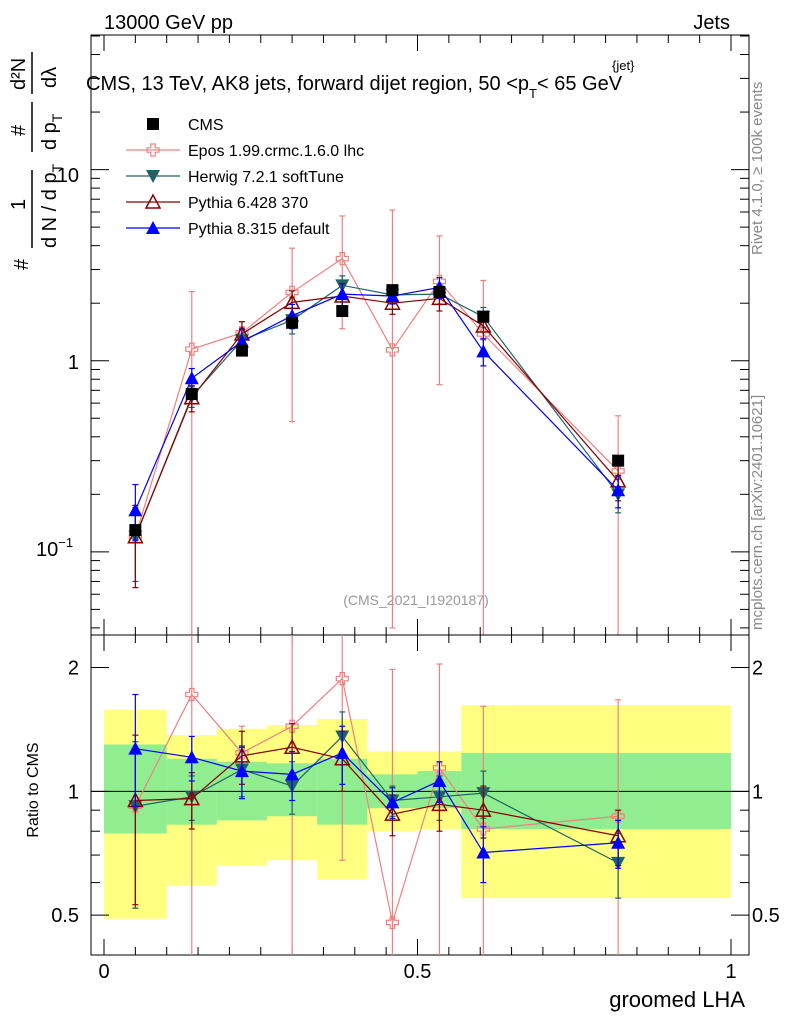 The image size is (786, 1024). What do you see at coordinates (73, 792) in the screenshot?
I see `ratio-ytick-label: 1` at bounding box center [73, 792].